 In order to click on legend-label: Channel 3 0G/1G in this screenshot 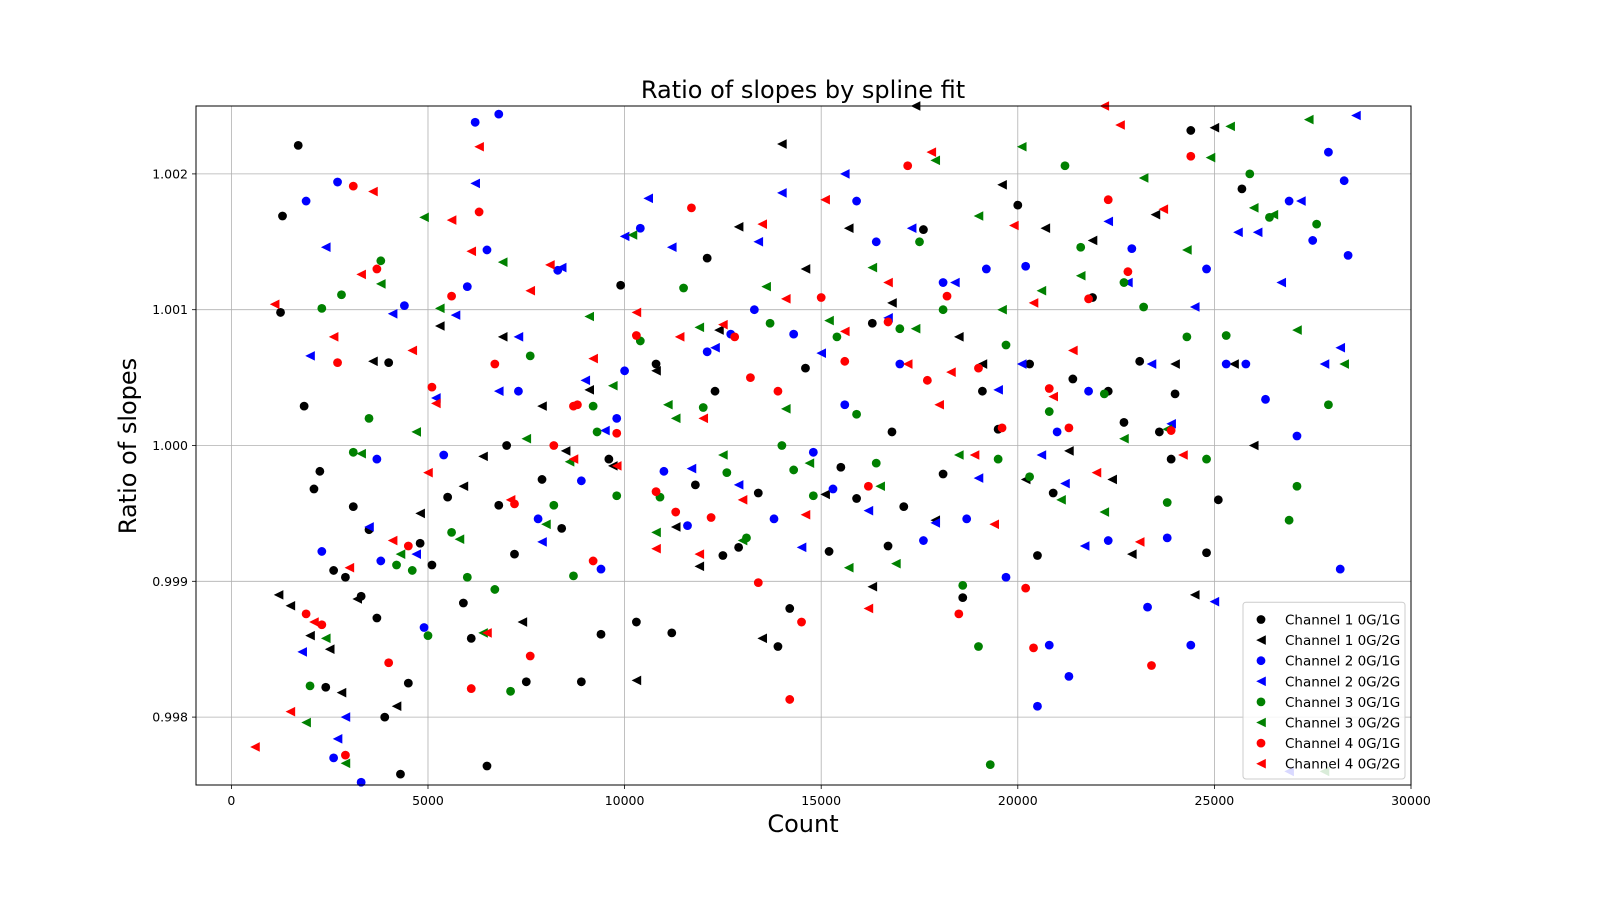, I will do `click(1342, 703)`.